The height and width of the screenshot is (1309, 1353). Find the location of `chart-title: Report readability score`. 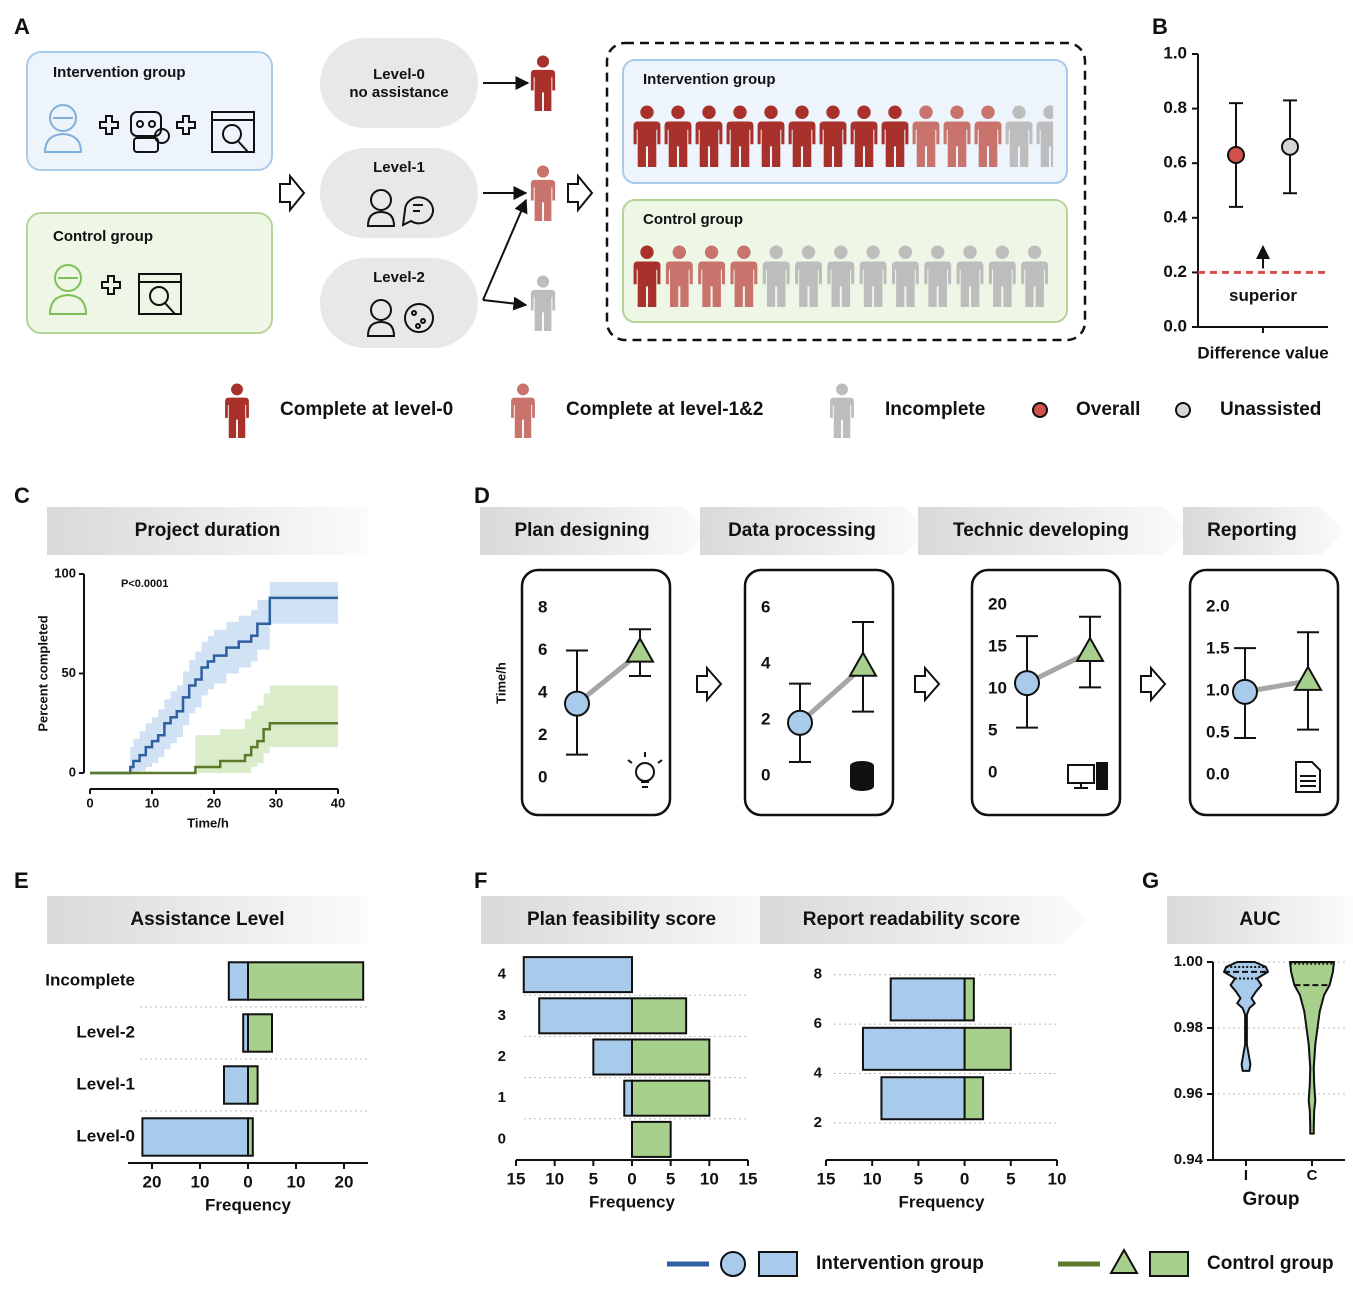

chart-title: Report readability score is located at coordinates (912, 919).